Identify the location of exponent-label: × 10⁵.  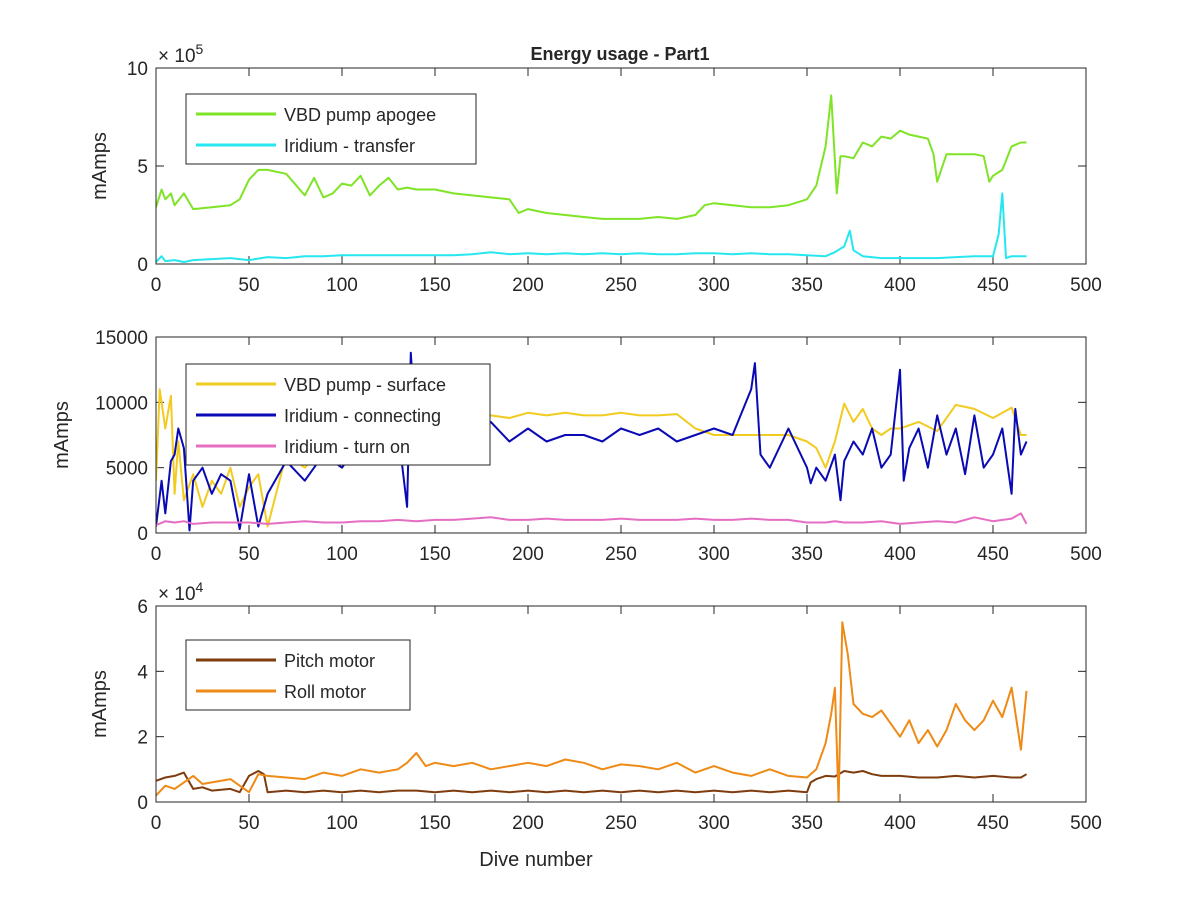
(181, 54).